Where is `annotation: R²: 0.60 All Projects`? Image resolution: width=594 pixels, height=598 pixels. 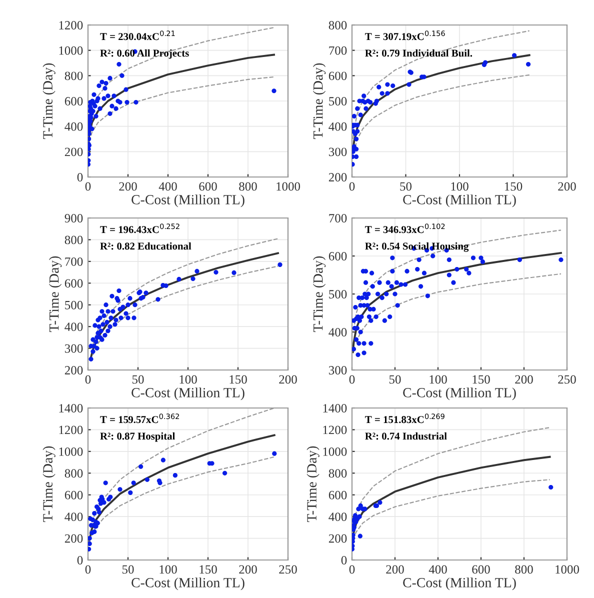
annotation: R²: 0.60 All Projects is located at coordinates (144, 54).